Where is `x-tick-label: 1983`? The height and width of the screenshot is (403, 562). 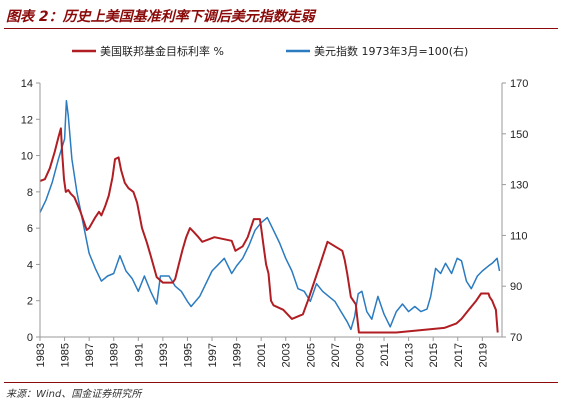 x-tick-label: 1983 is located at coordinates (41, 355).